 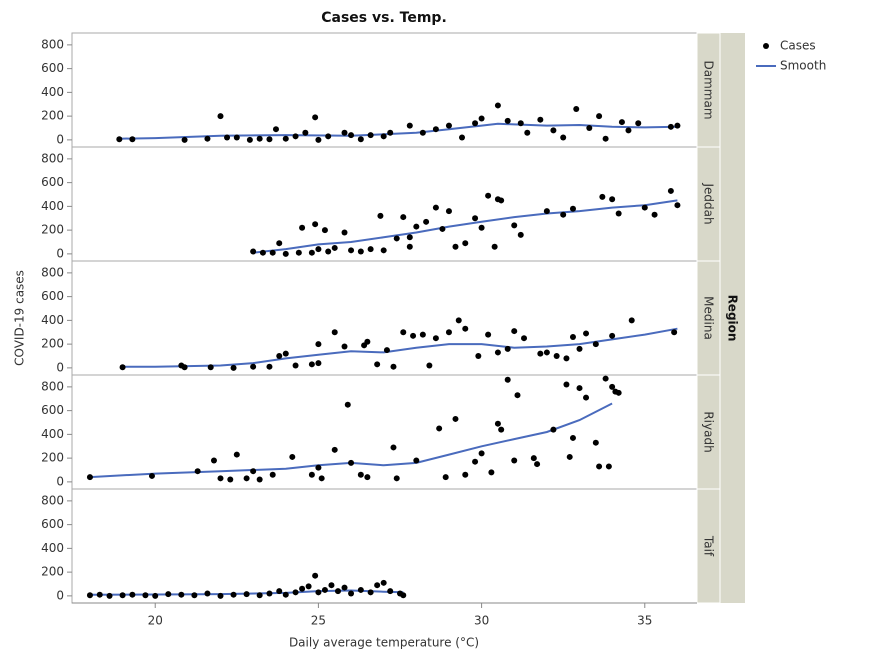 What do you see at coordinates (766, 46) in the screenshot?
I see `legend-marker` at bounding box center [766, 46].